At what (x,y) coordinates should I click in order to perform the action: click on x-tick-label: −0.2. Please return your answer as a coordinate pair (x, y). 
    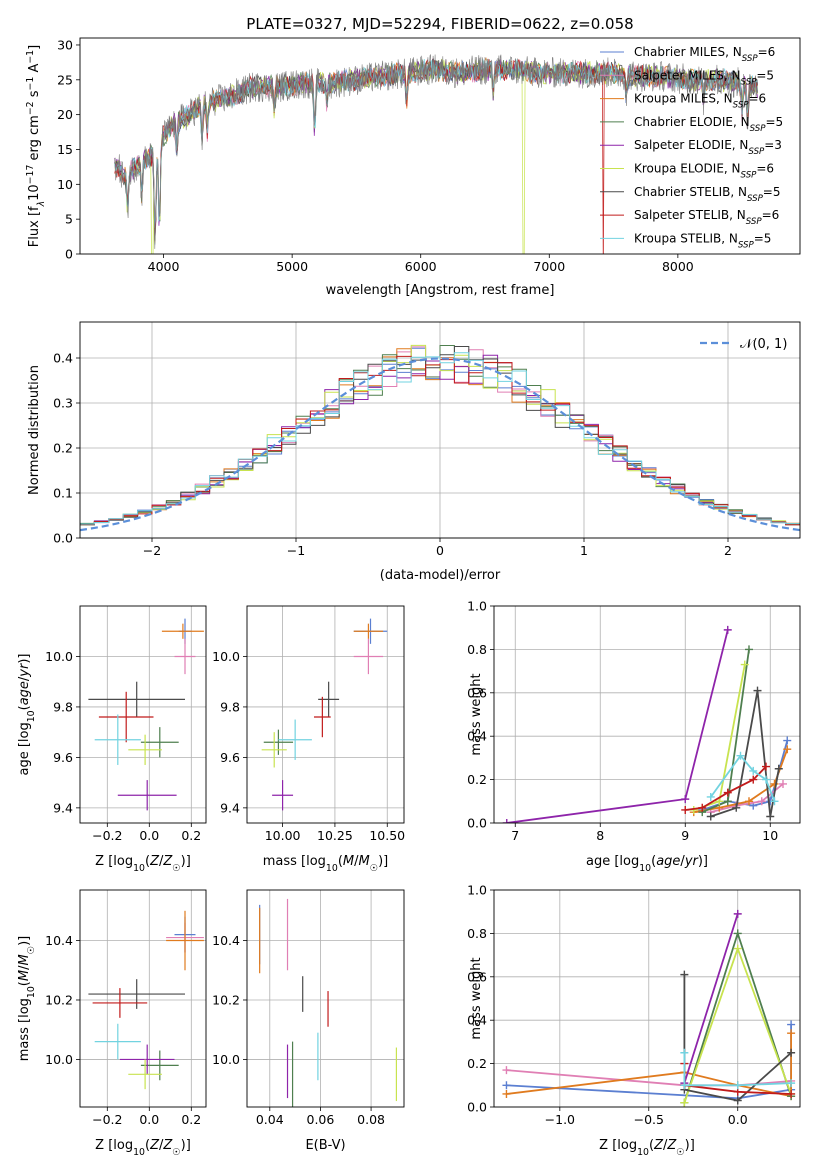
    Looking at the image, I should click on (107, 835).